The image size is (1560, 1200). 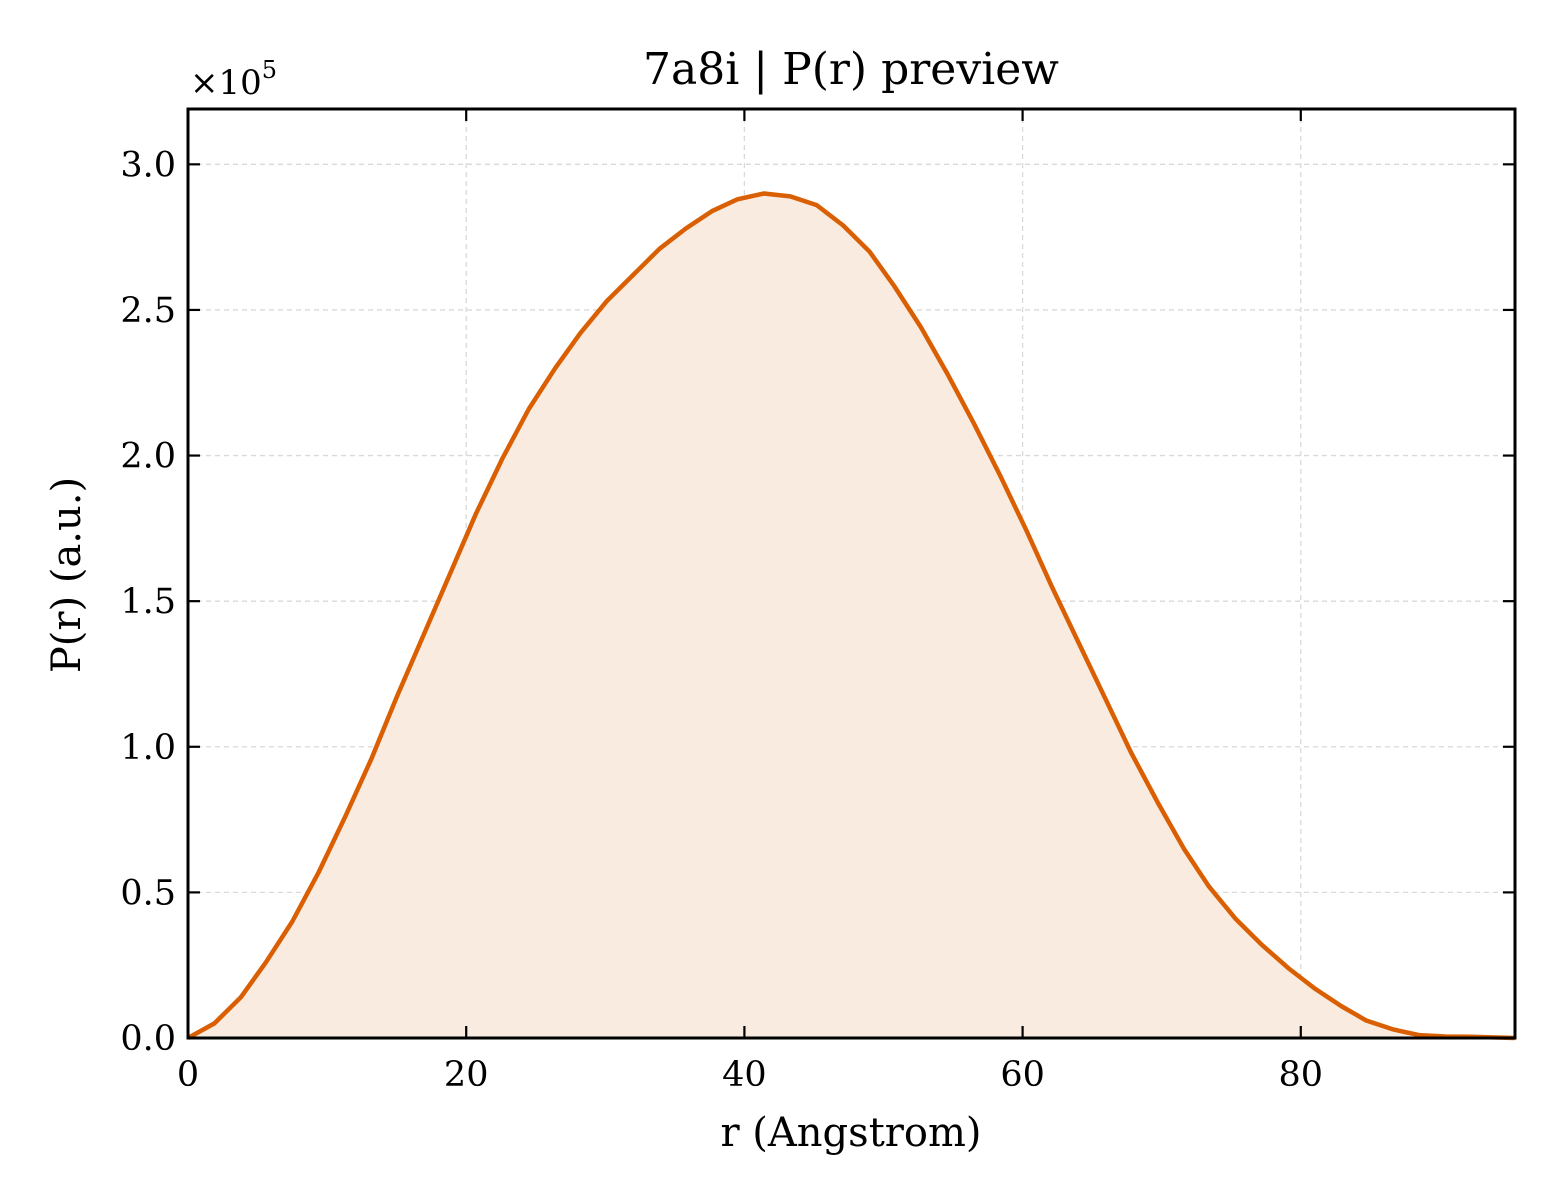 I want to click on x-axis-label: r (Angstrom), so click(x=850, y=1133).